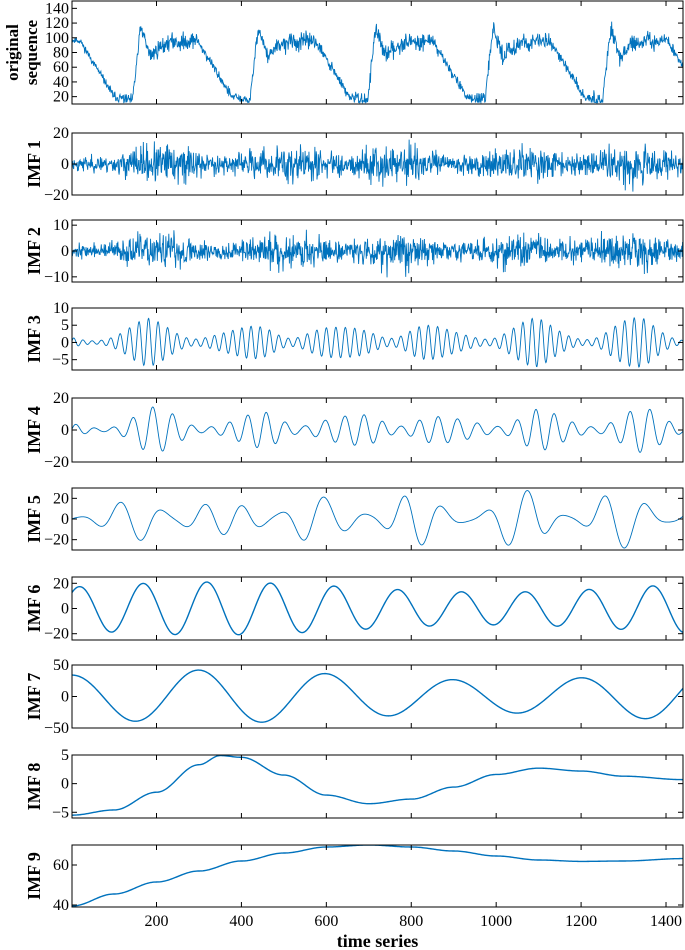  What do you see at coordinates (377, 940) in the screenshot?
I see `x-axis-label: time series` at bounding box center [377, 940].